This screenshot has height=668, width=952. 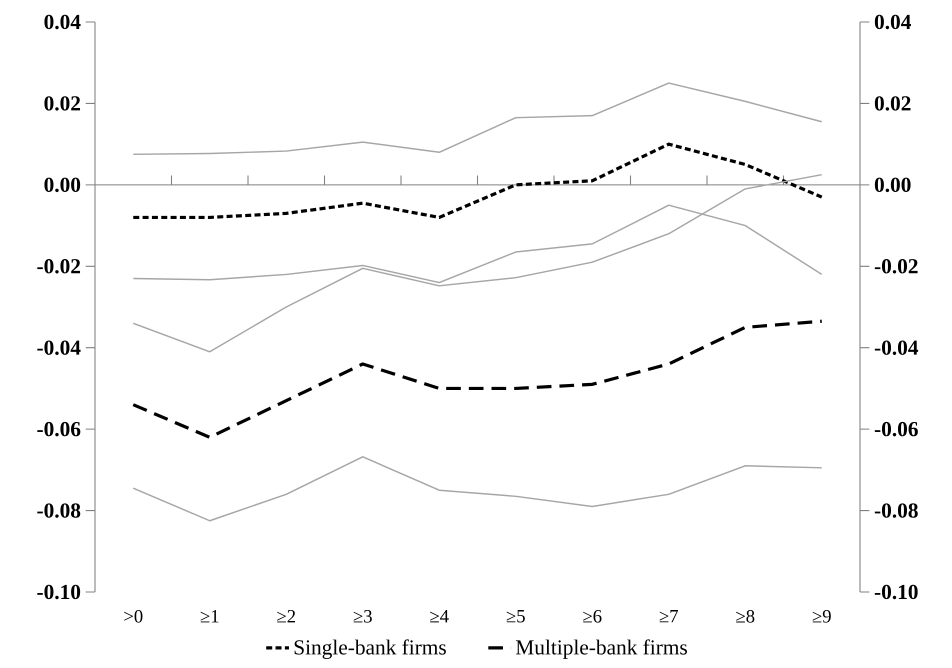 What do you see at coordinates (209, 616) in the screenshot?
I see `x-tick-label: ≥1` at bounding box center [209, 616].